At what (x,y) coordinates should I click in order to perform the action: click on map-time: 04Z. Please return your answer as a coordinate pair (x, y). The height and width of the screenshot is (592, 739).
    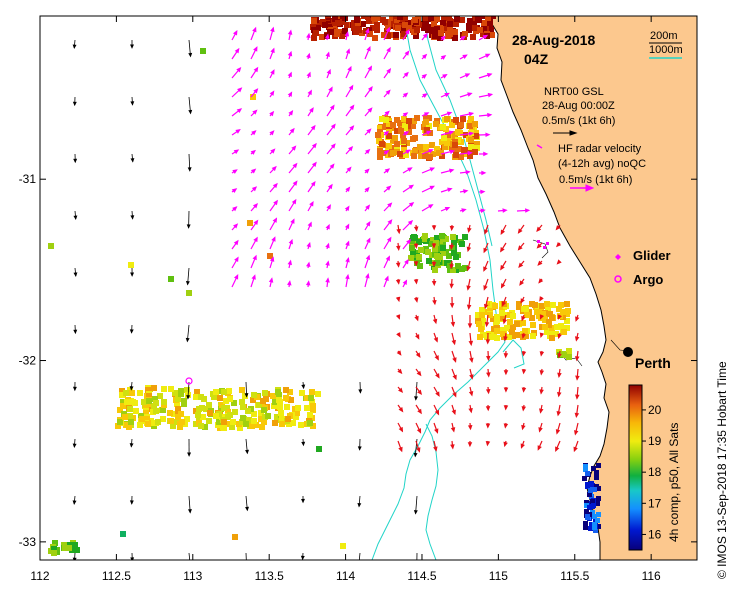
    Looking at the image, I should click on (536, 59).